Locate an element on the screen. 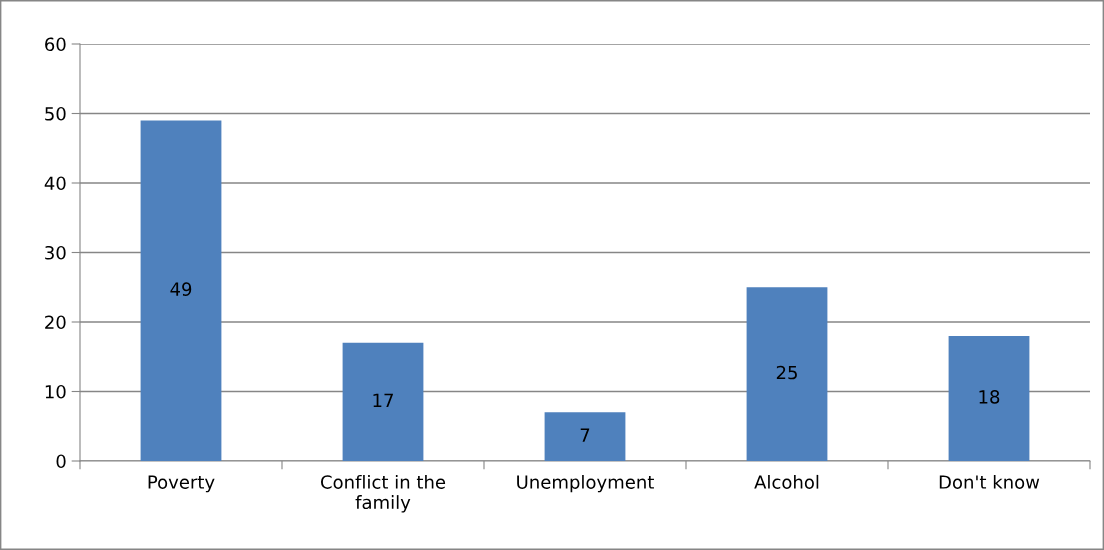 Image resolution: width=1104 pixels, height=550 pixels. y-tick-label: 20 is located at coordinates (55, 322).